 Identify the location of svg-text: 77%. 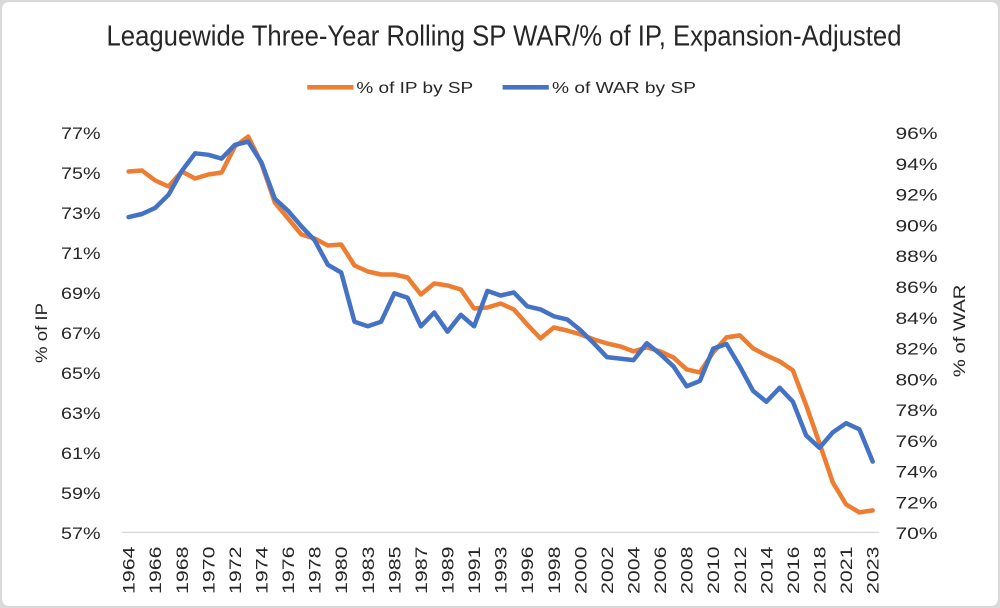
(81, 134).